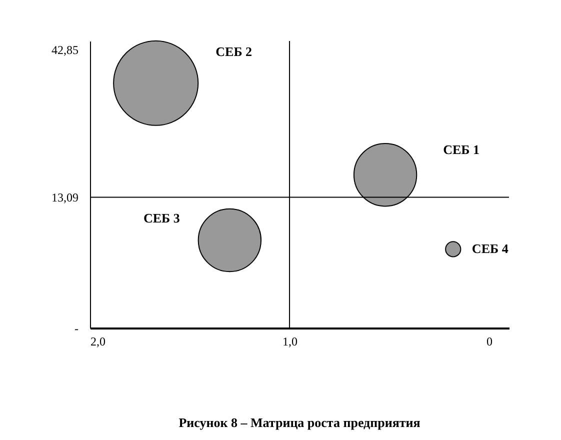  Describe the element at coordinates (290, 341) in the screenshot. I see `x-tick-label: 1,0` at that location.